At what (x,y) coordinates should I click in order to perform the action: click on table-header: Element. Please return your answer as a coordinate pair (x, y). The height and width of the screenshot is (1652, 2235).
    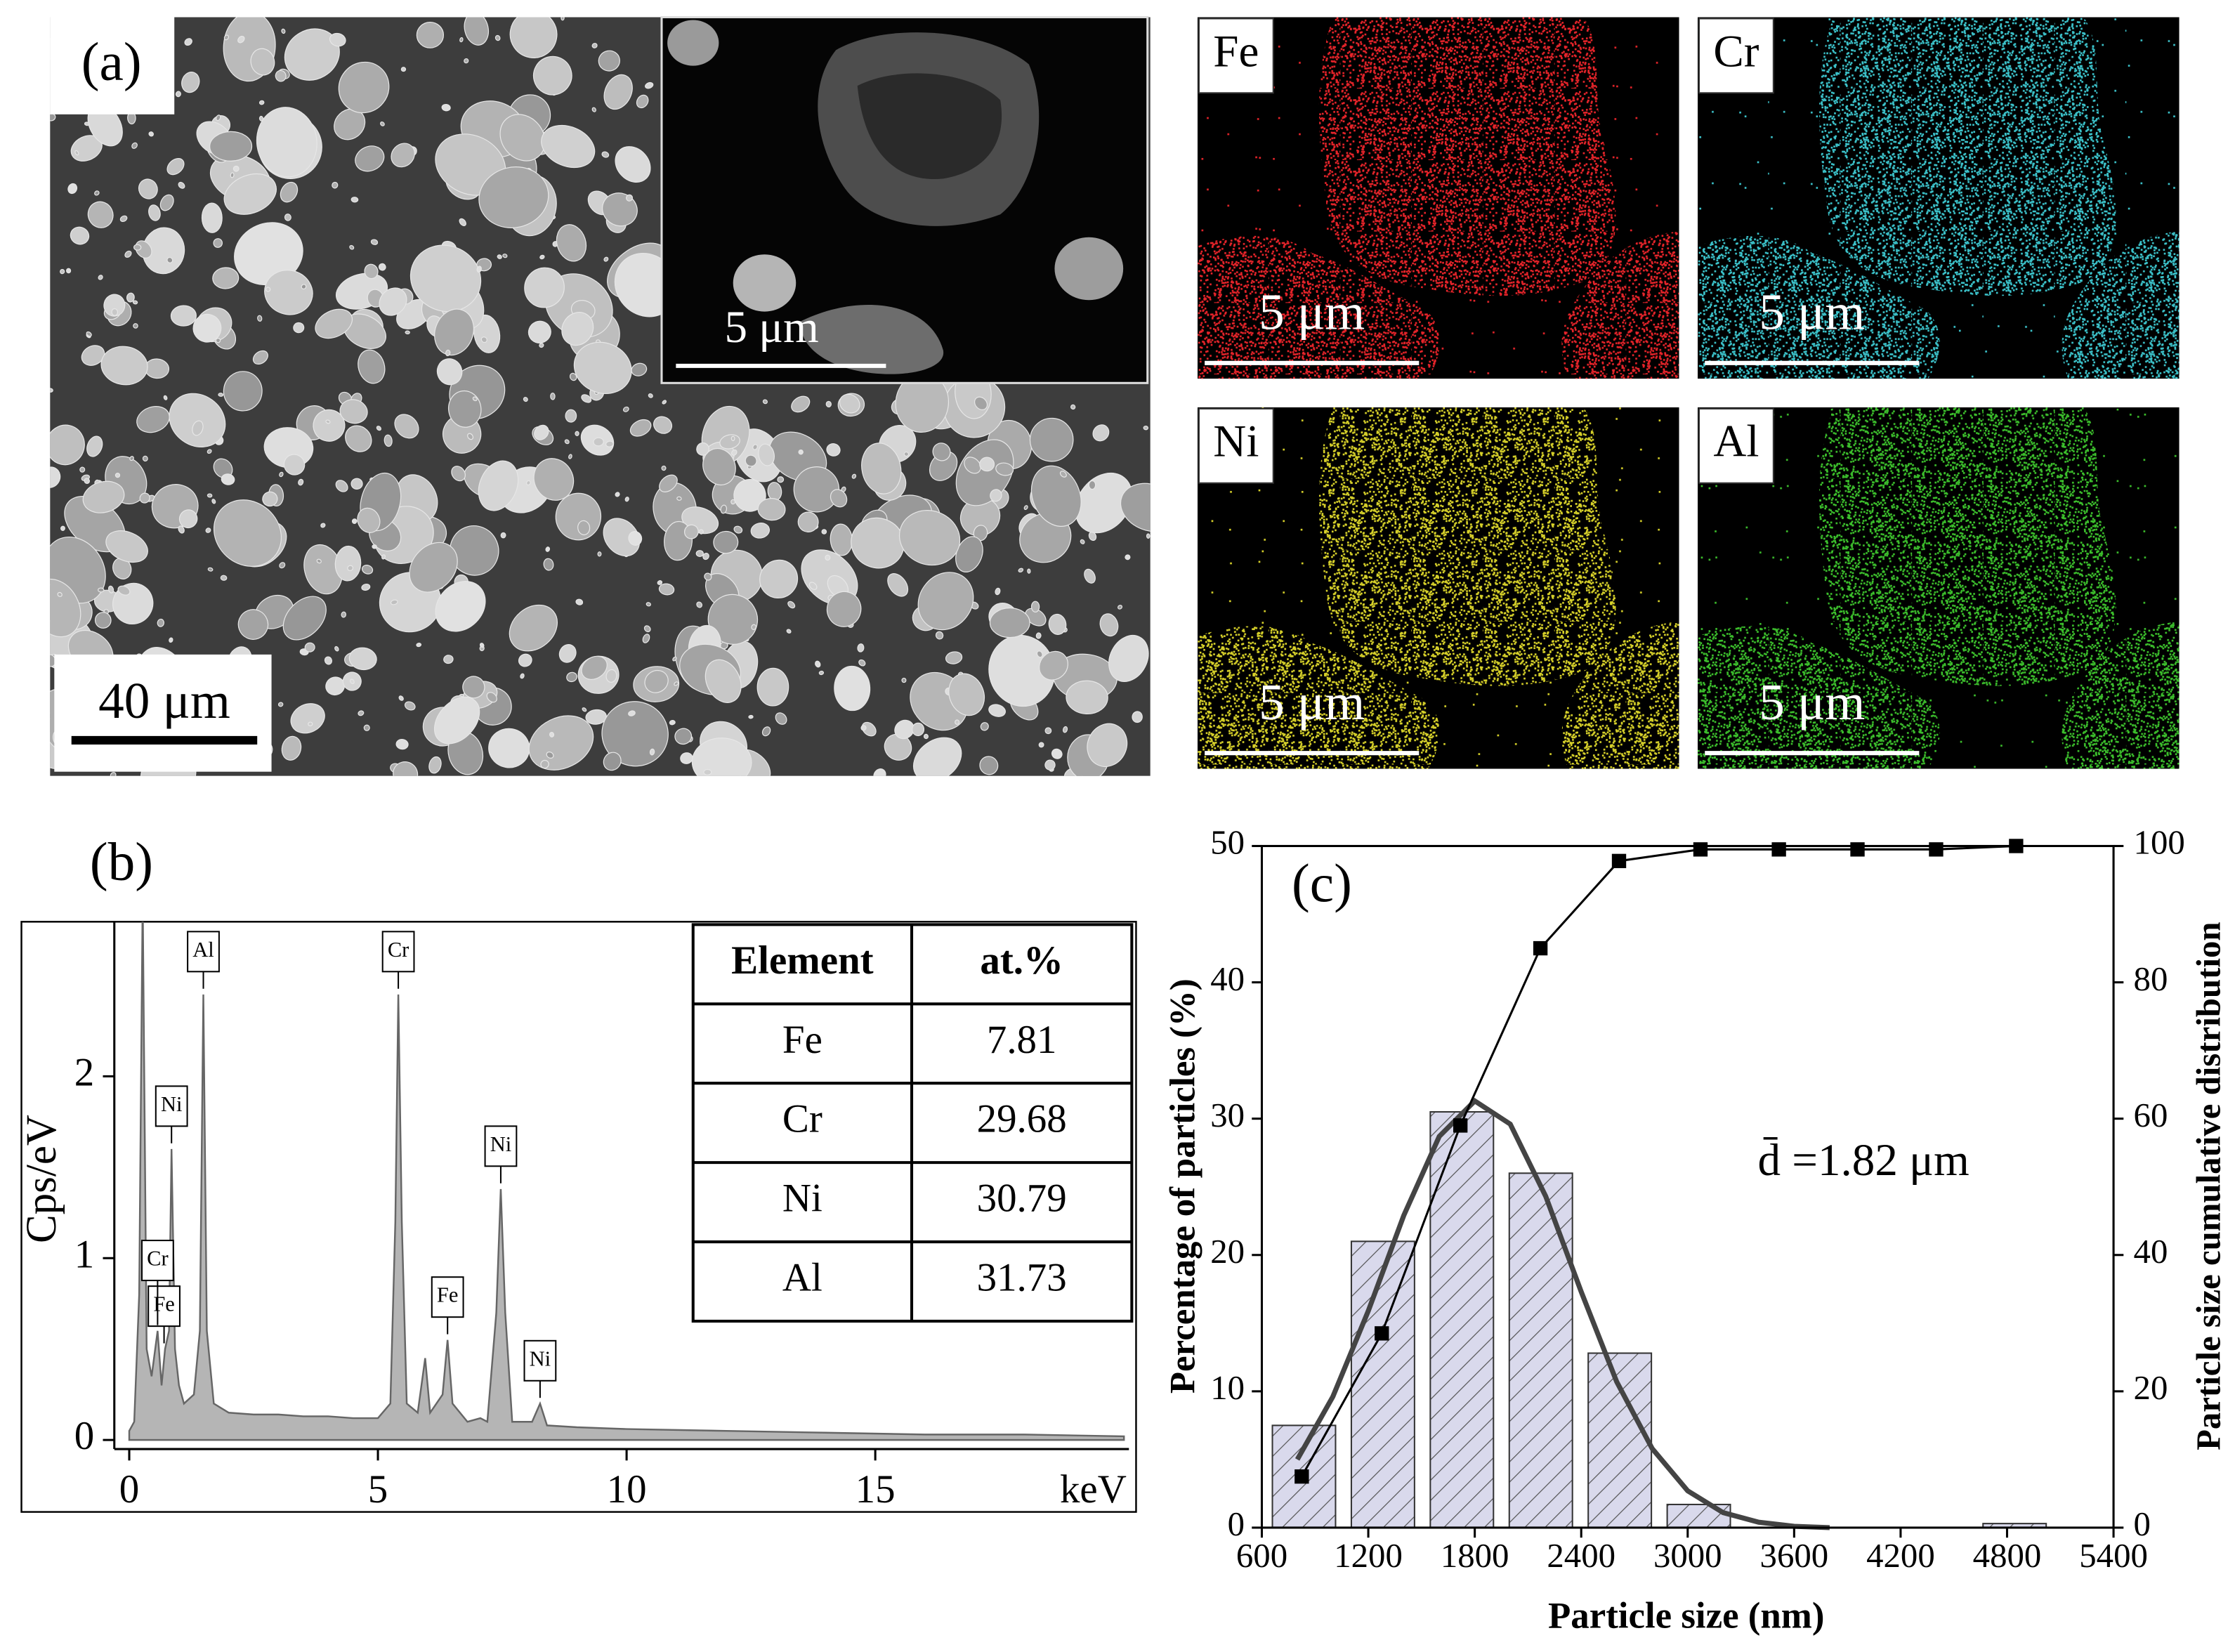
    Looking at the image, I should click on (802, 960).